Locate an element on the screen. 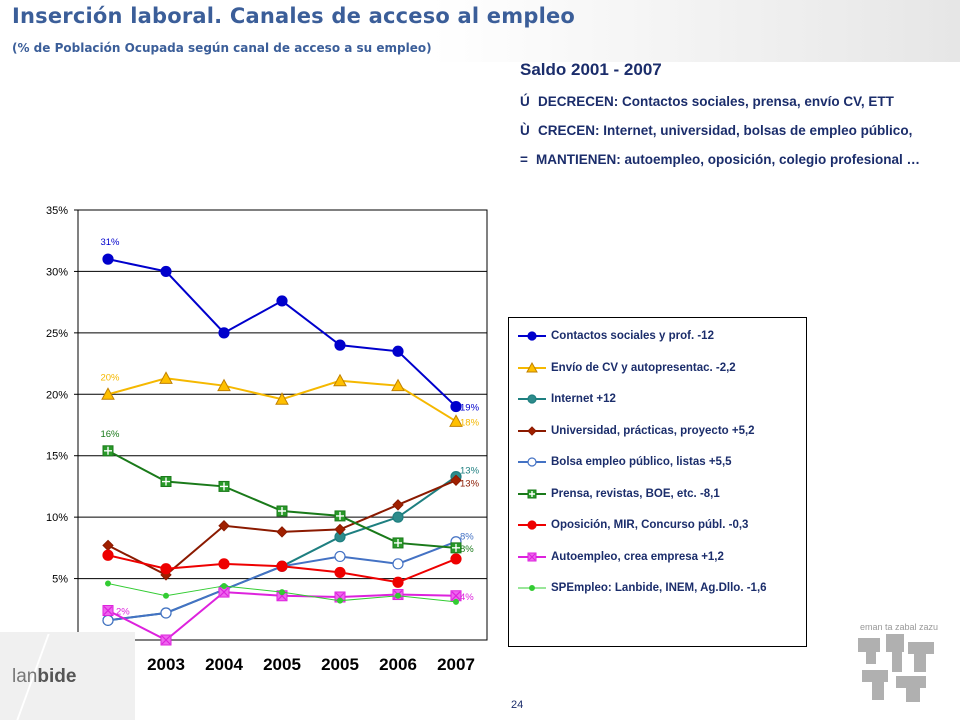  legend-item: Autoempleo, crea empresa +1,2 is located at coordinates (620, 557).